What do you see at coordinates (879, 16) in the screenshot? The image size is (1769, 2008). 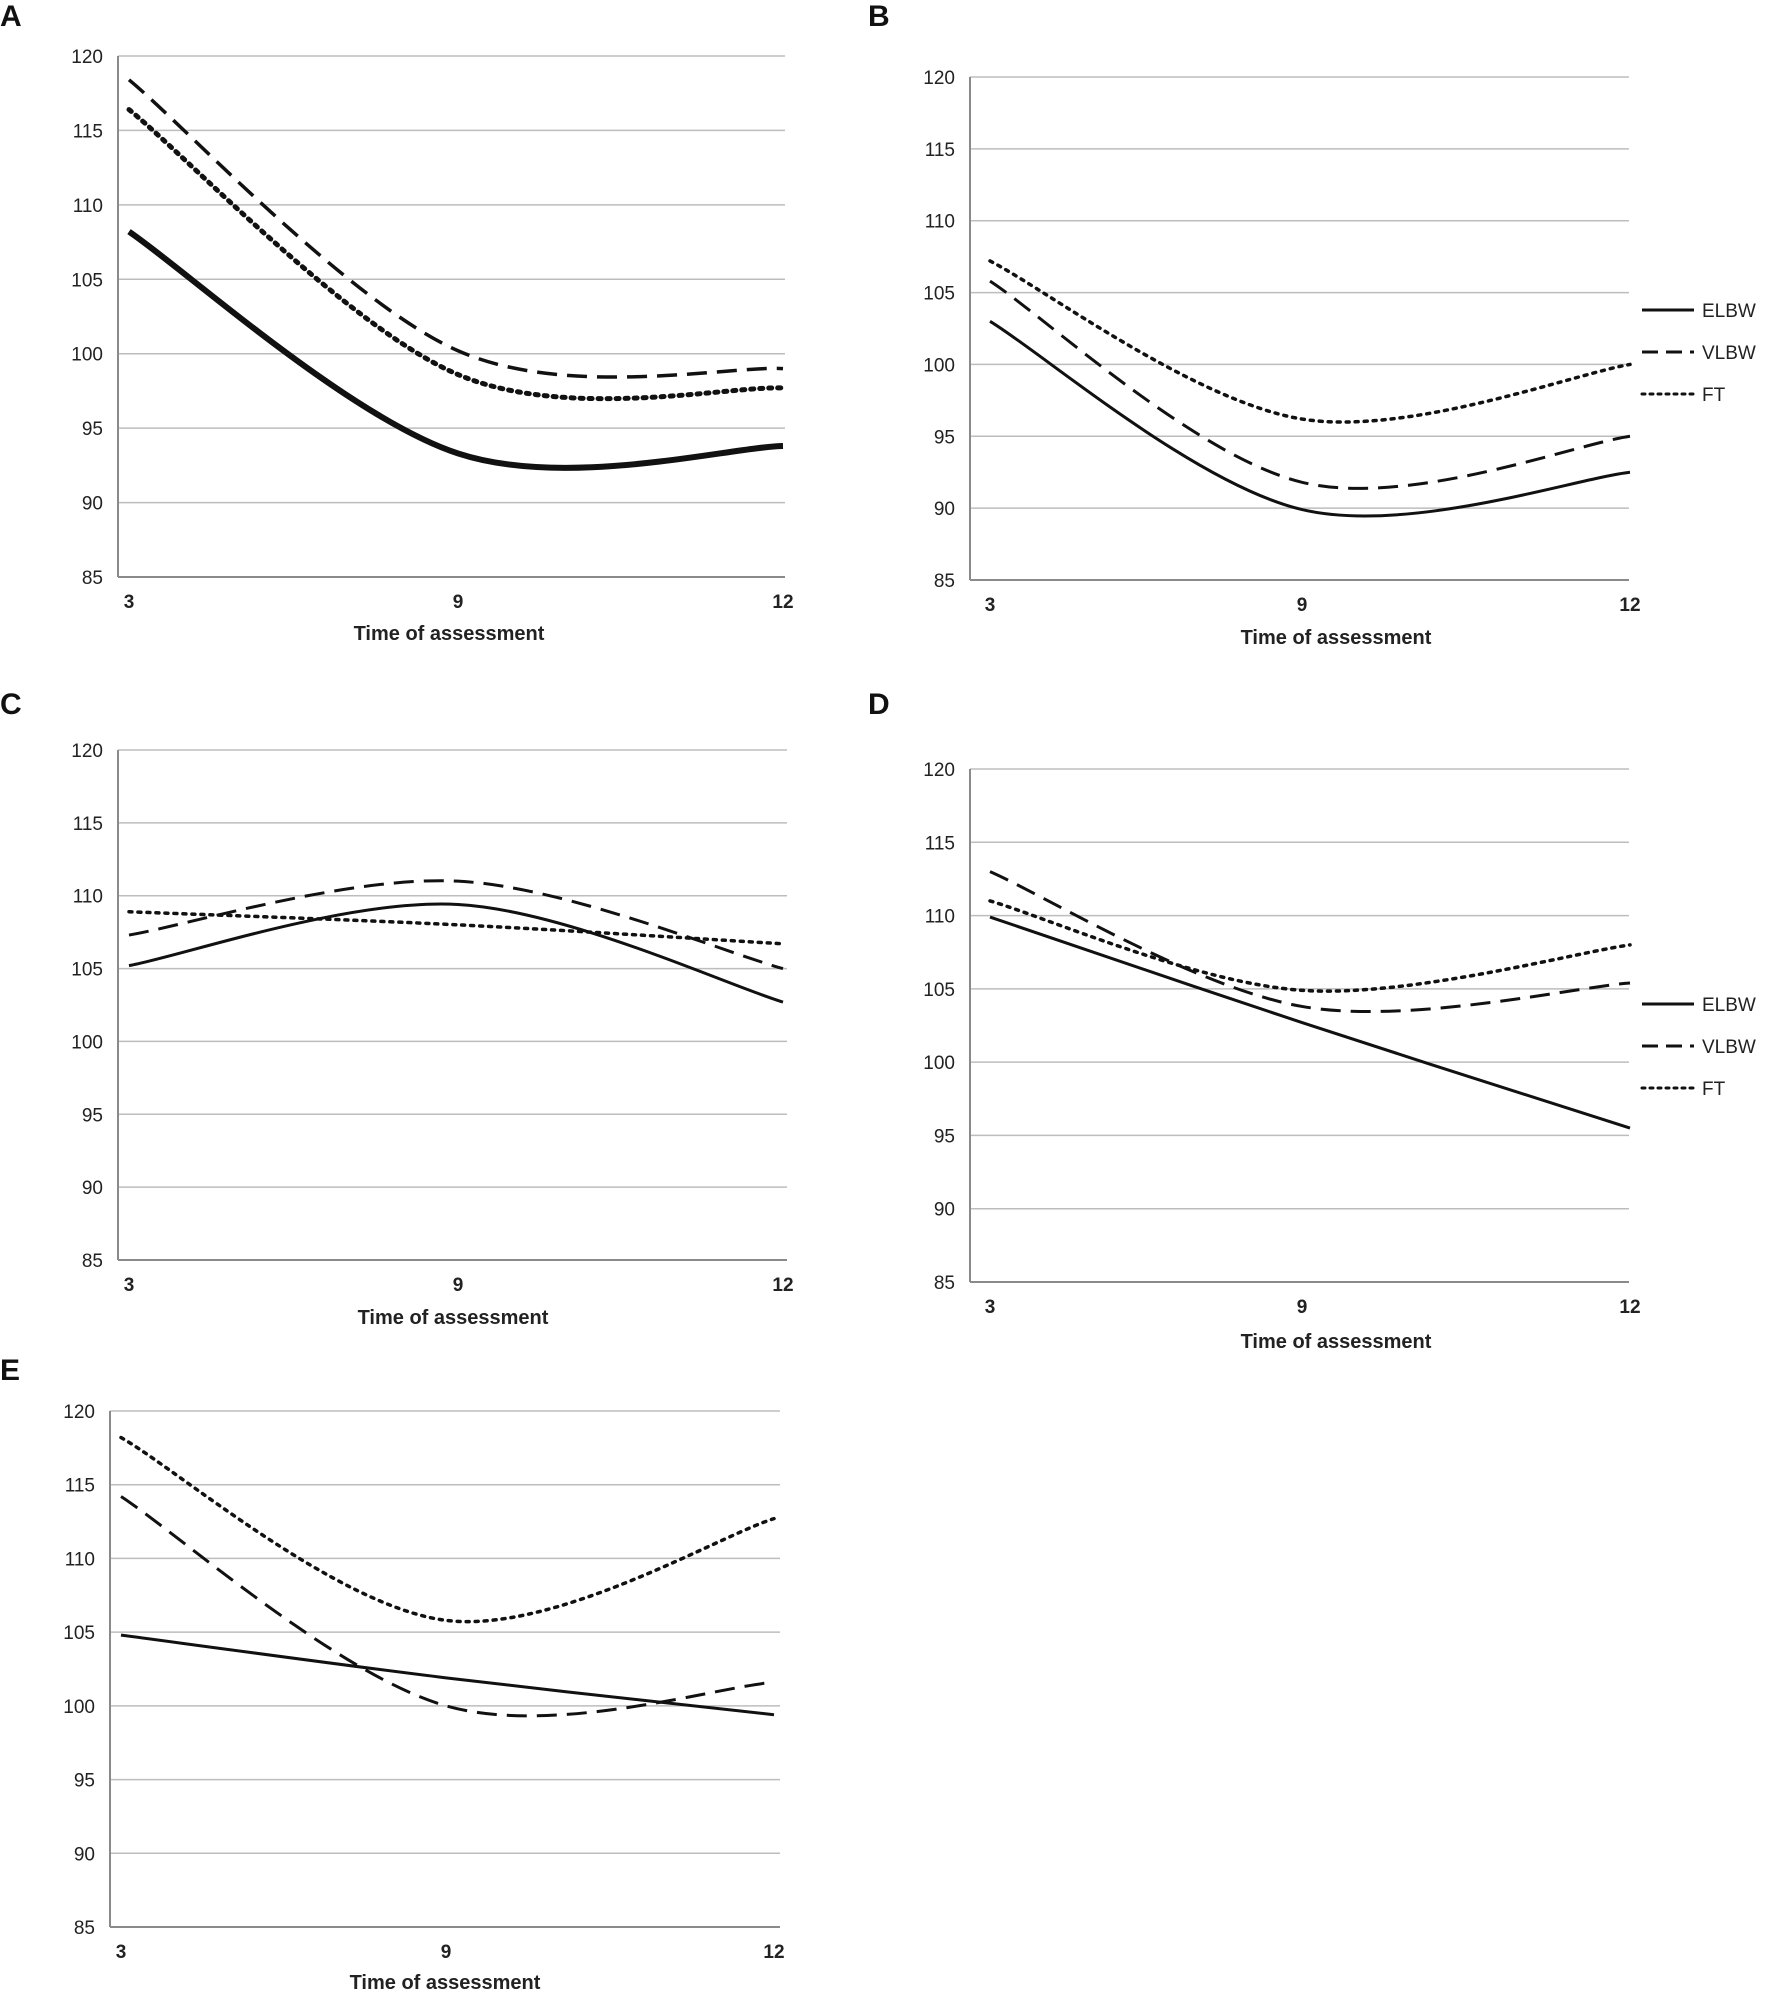 I see `panel-letter: B` at bounding box center [879, 16].